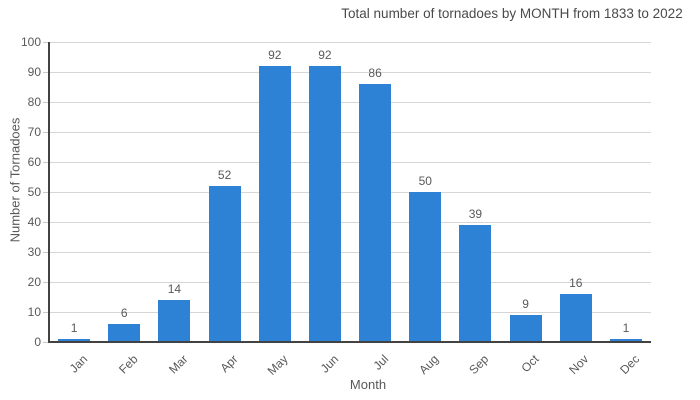  I want to click on x-tick-label: Apr, so click(229, 364).